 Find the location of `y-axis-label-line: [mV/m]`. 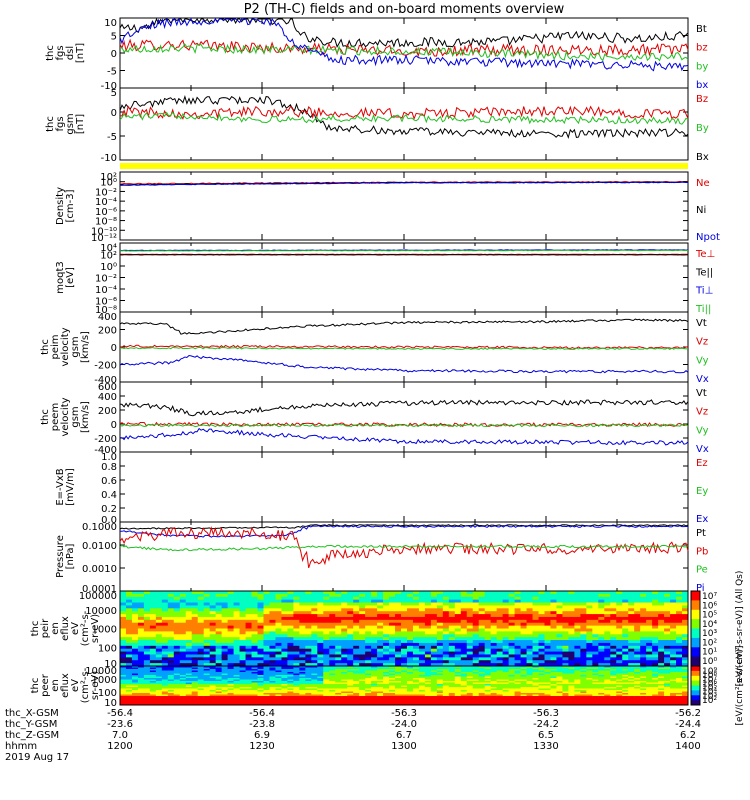

y-axis-label-line: [mV/m] is located at coordinates (70, 487).